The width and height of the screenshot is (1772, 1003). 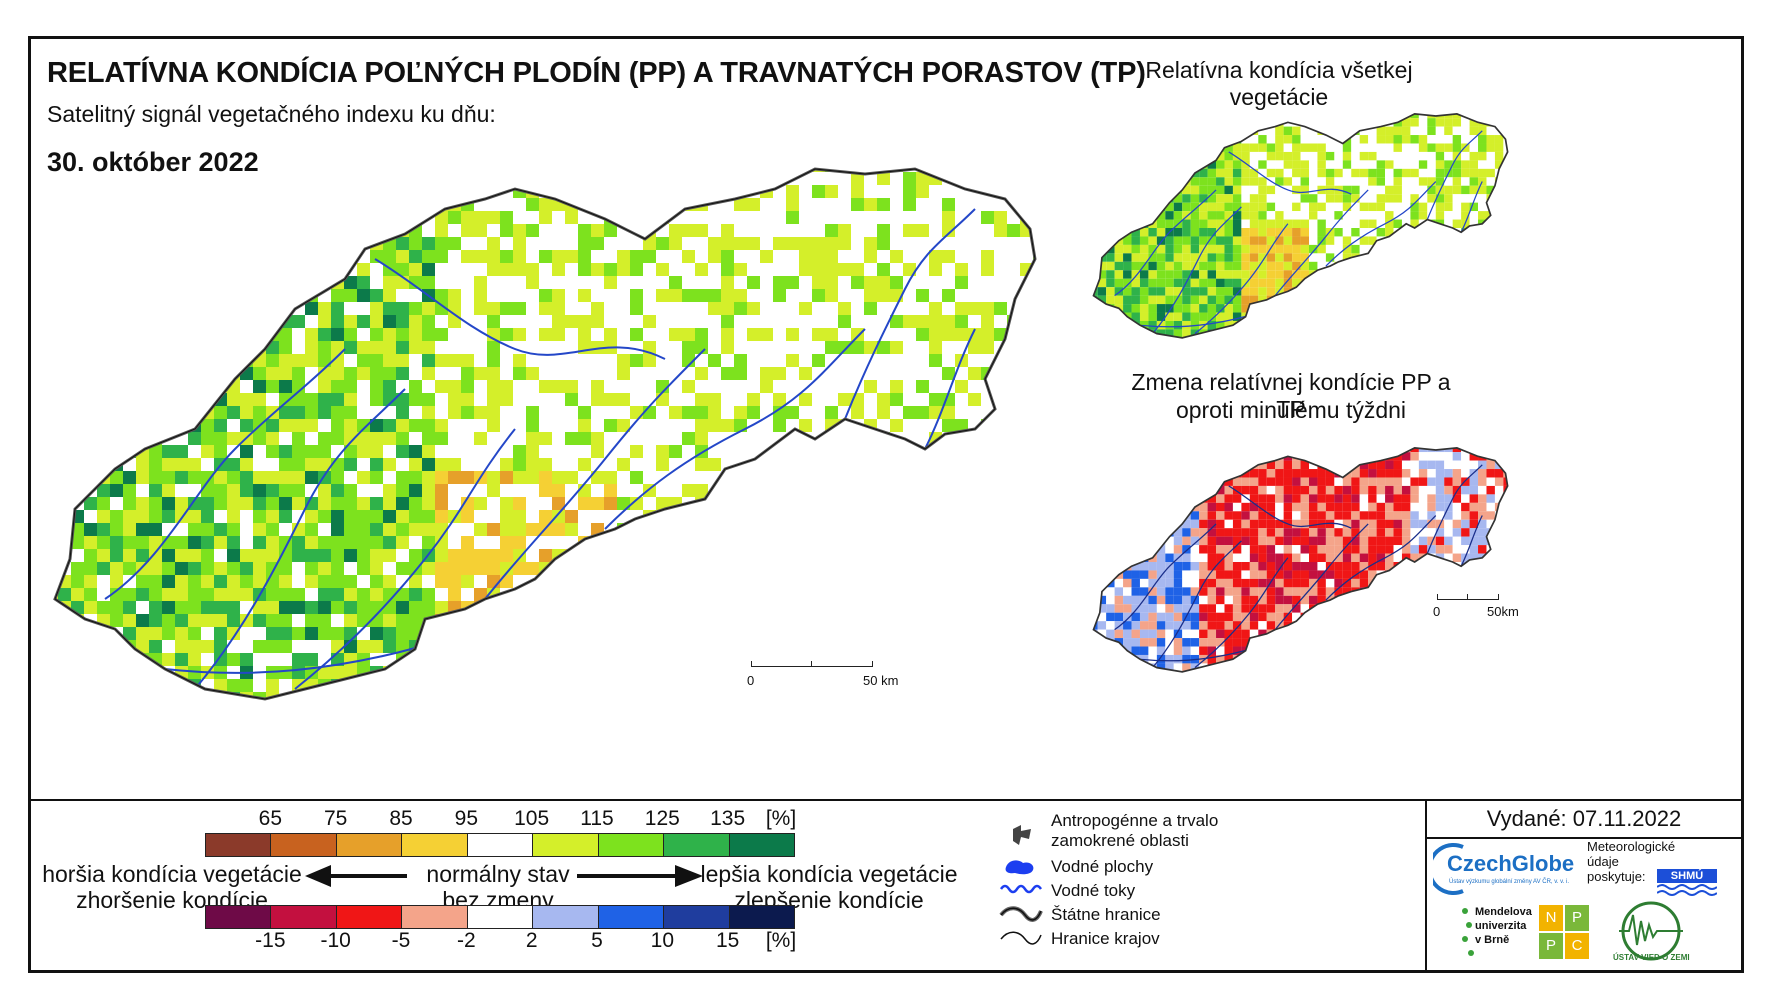 I want to click on meteo-credit: Meteorologické údaje poskytuje:, so click(x=1631, y=861).